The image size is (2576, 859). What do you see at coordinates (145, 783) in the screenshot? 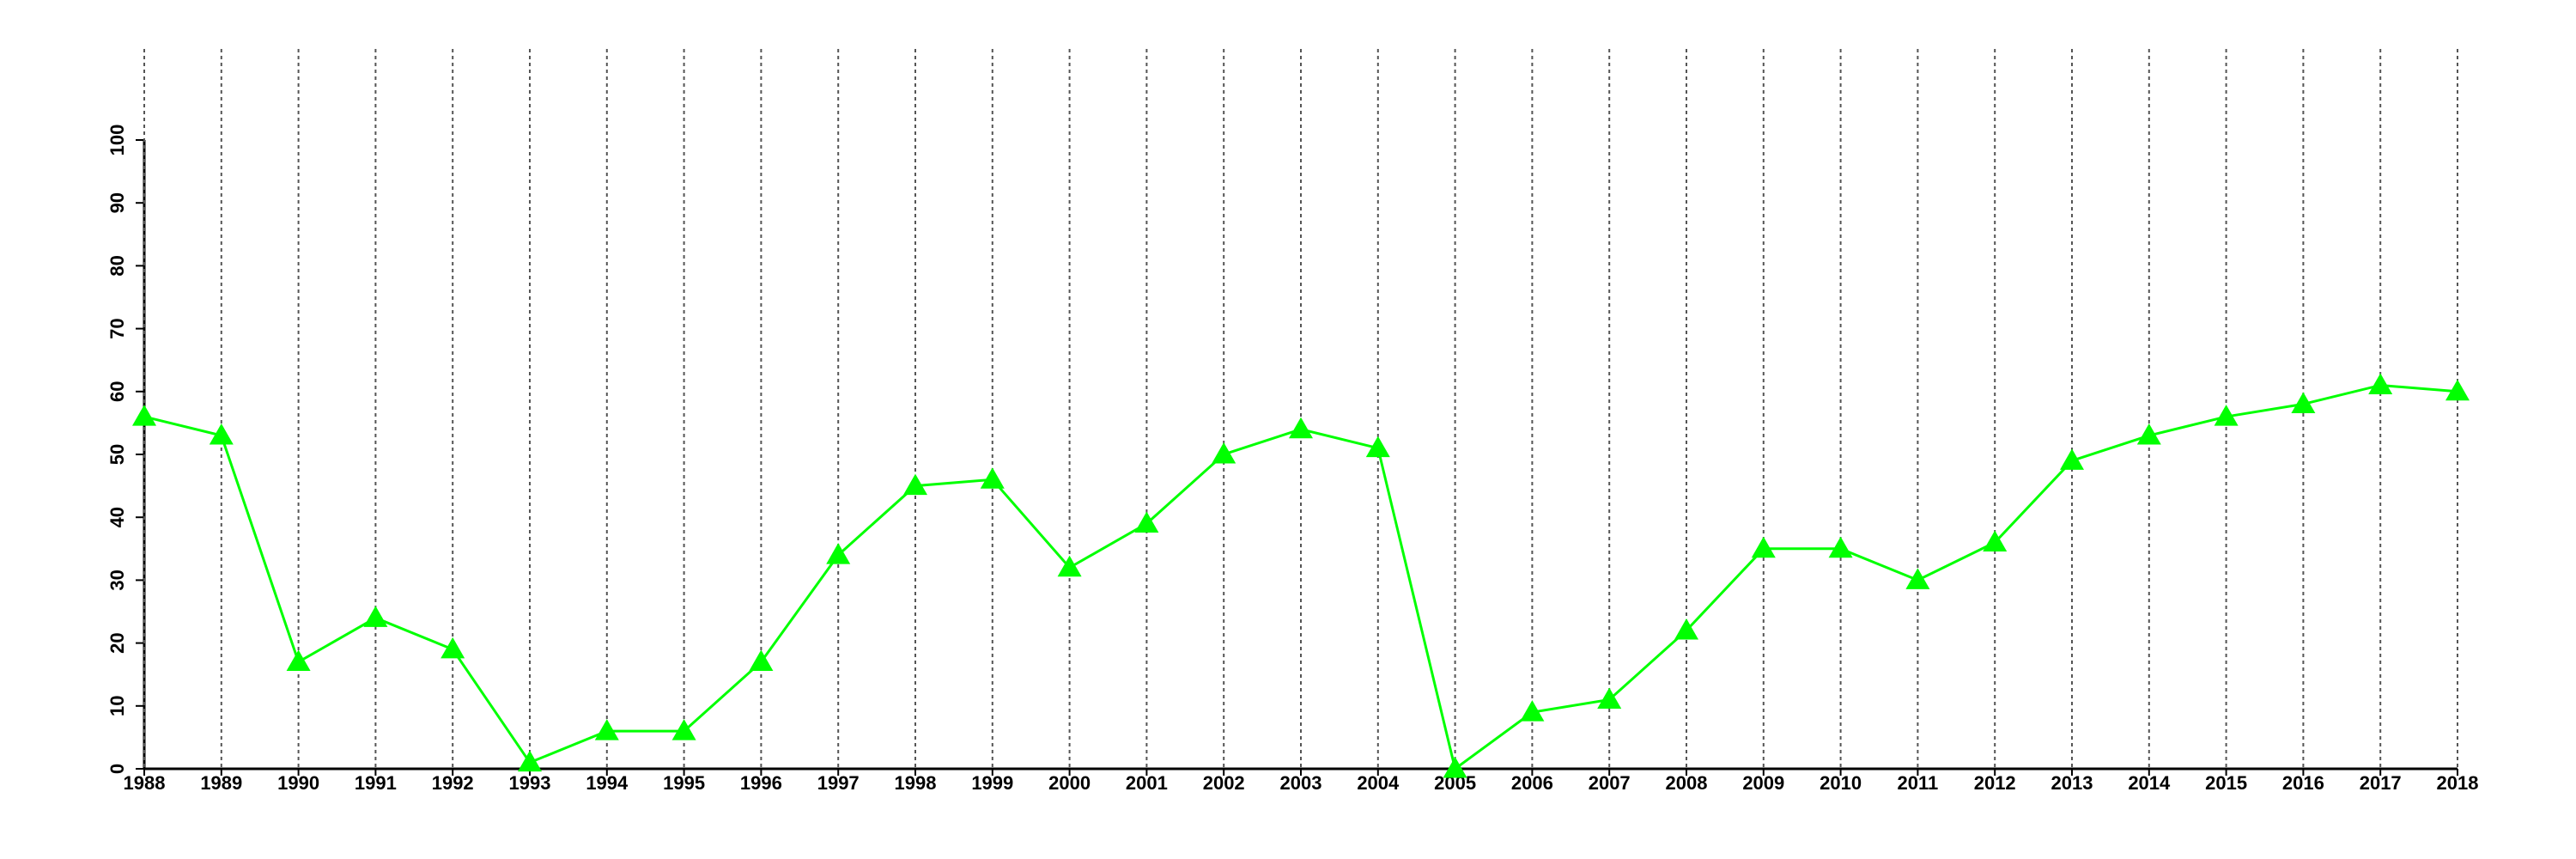
I see `x-tick-label: 1988` at bounding box center [145, 783].